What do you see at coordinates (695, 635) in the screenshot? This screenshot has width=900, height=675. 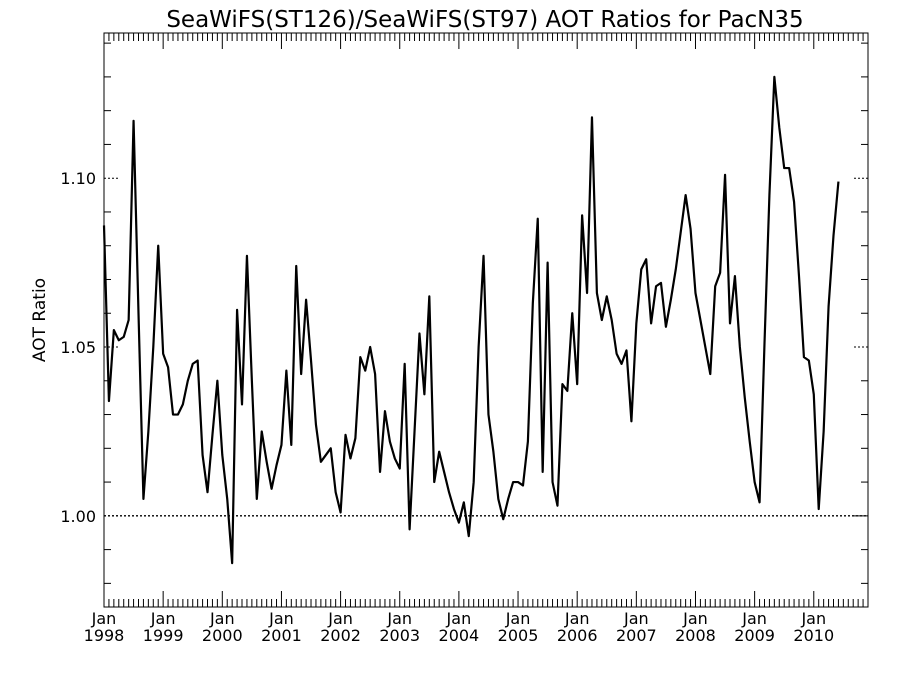 I see `x-tick-label-year: 2008` at bounding box center [695, 635].